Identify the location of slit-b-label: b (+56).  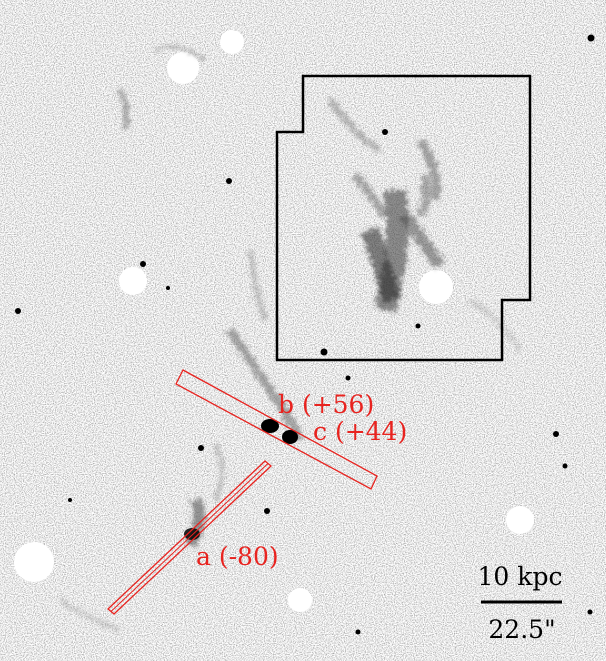
(326, 404).